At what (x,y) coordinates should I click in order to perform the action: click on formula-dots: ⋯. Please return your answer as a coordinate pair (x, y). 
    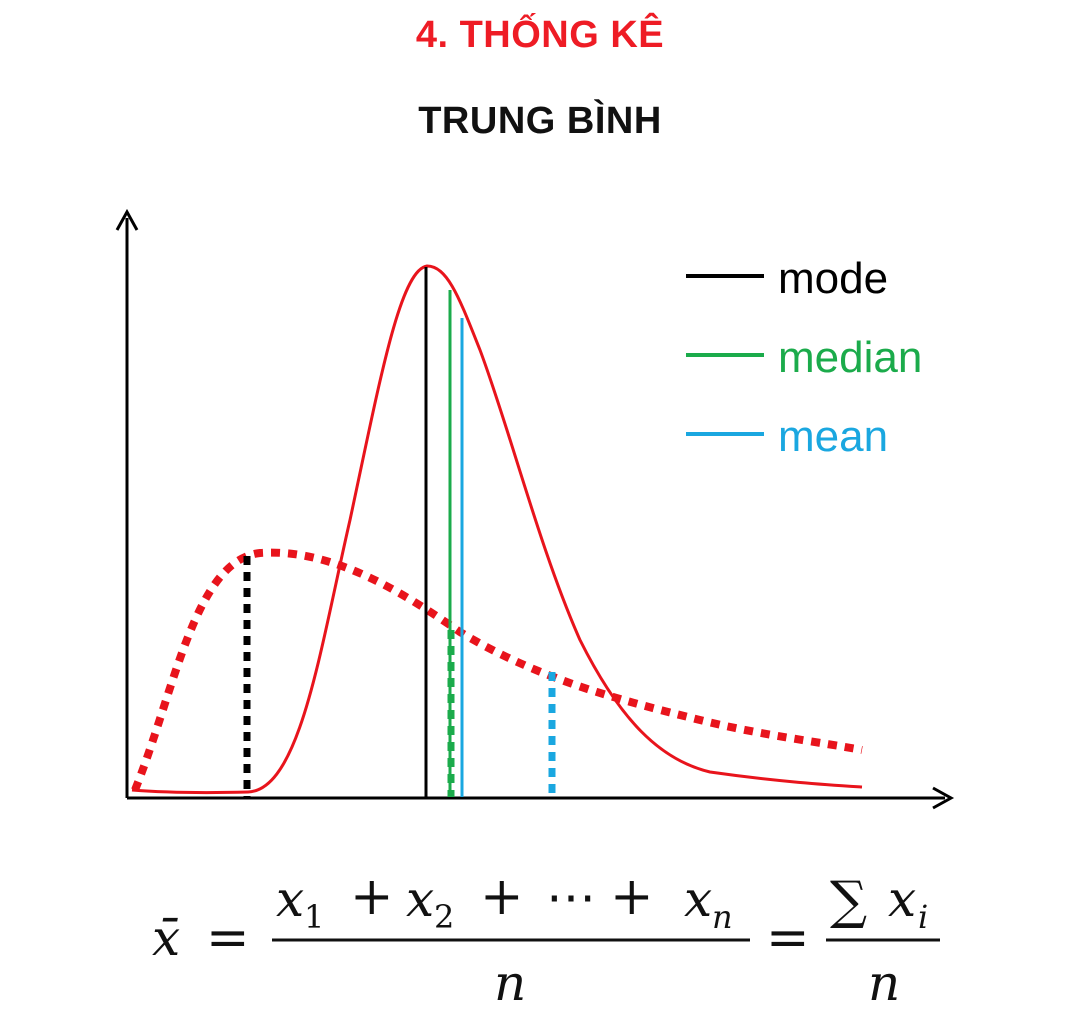
    Looking at the image, I should click on (571, 897).